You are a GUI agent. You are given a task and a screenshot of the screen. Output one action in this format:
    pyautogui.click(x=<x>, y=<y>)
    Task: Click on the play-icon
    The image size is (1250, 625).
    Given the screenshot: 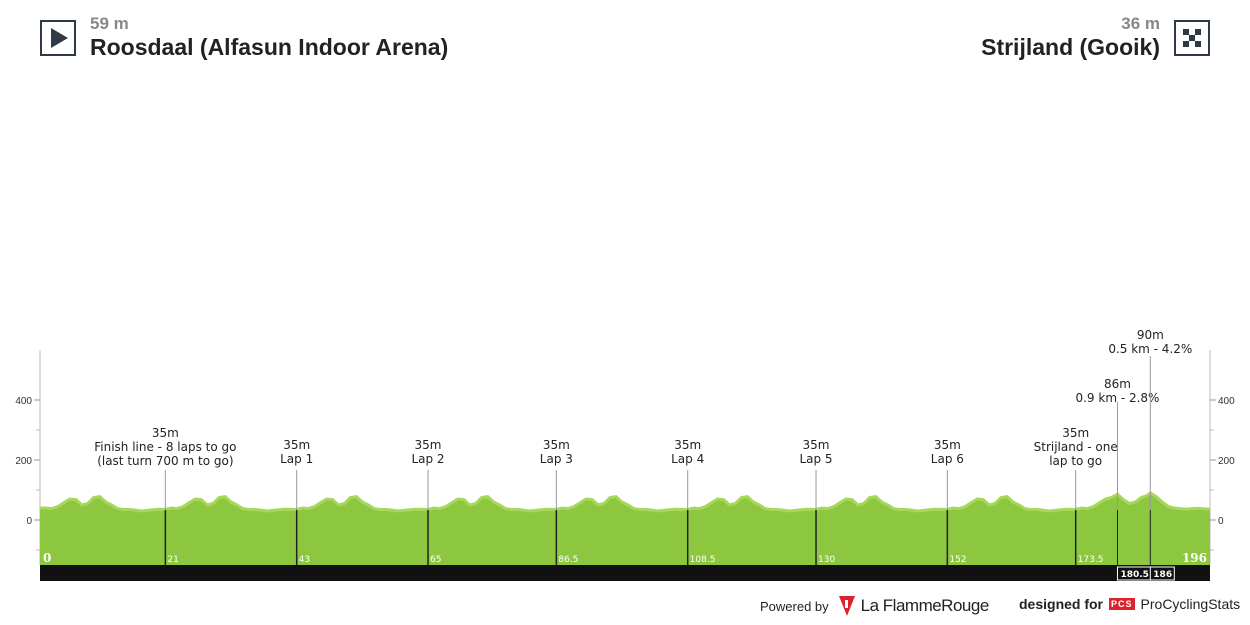 What is the action you would take?
    pyautogui.click(x=58, y=38)
    